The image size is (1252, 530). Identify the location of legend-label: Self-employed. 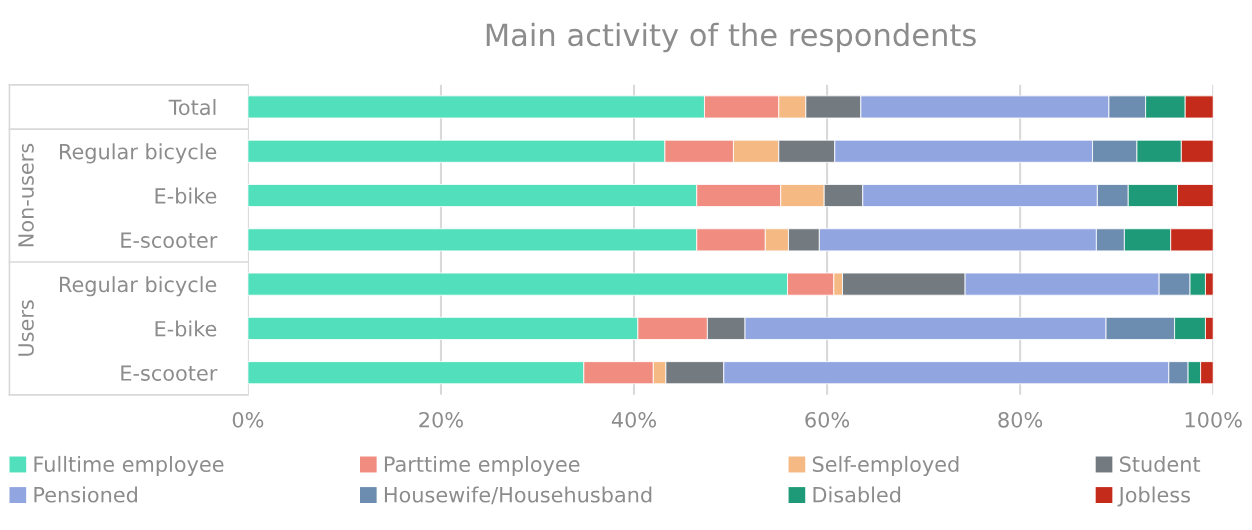
(885, 466).